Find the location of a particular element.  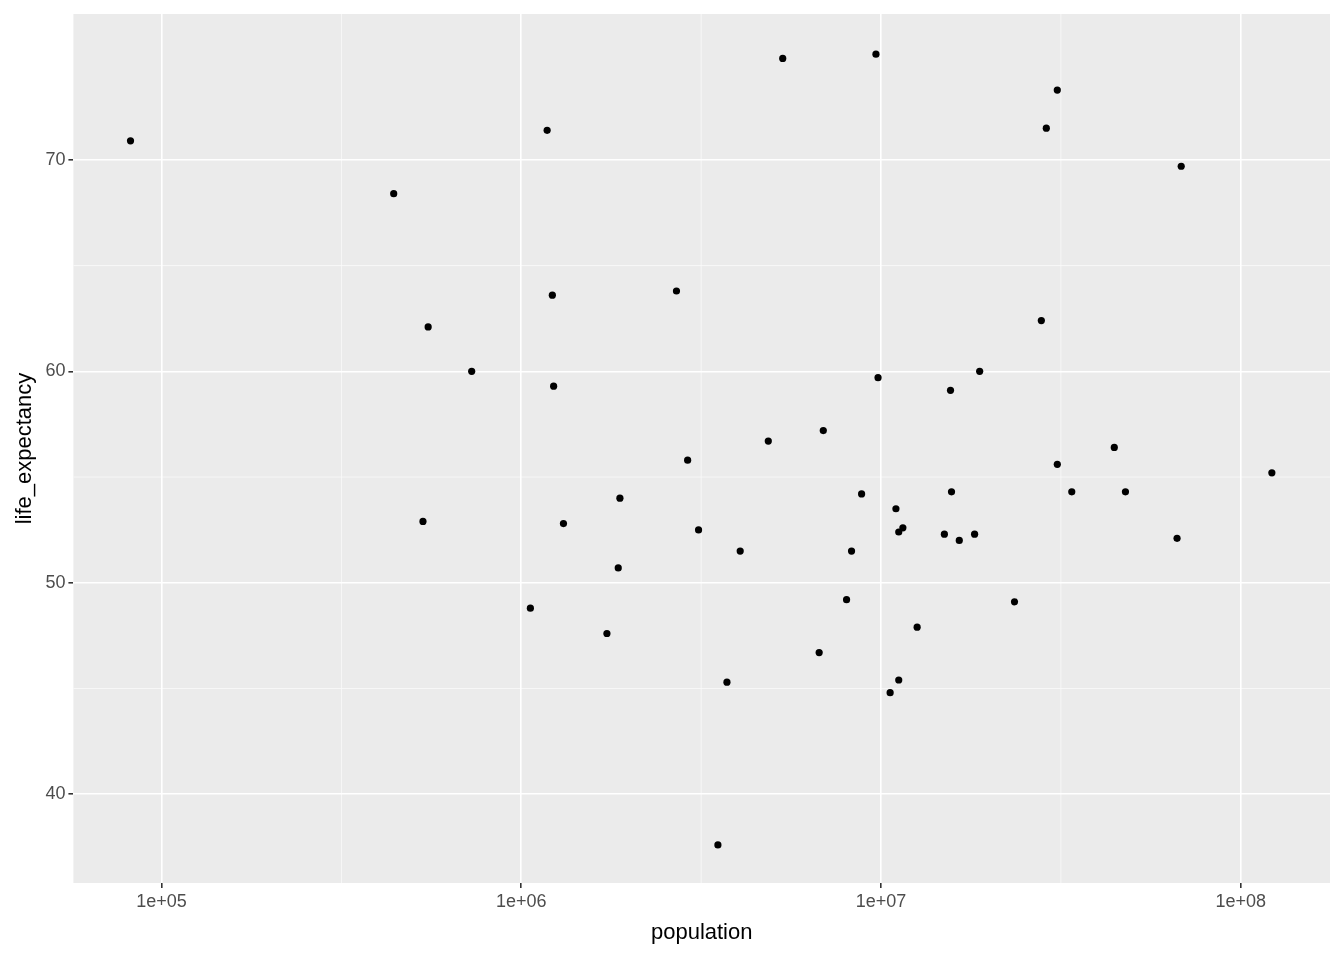

y-tick-label: 40 is located at coordinates (55, 793).